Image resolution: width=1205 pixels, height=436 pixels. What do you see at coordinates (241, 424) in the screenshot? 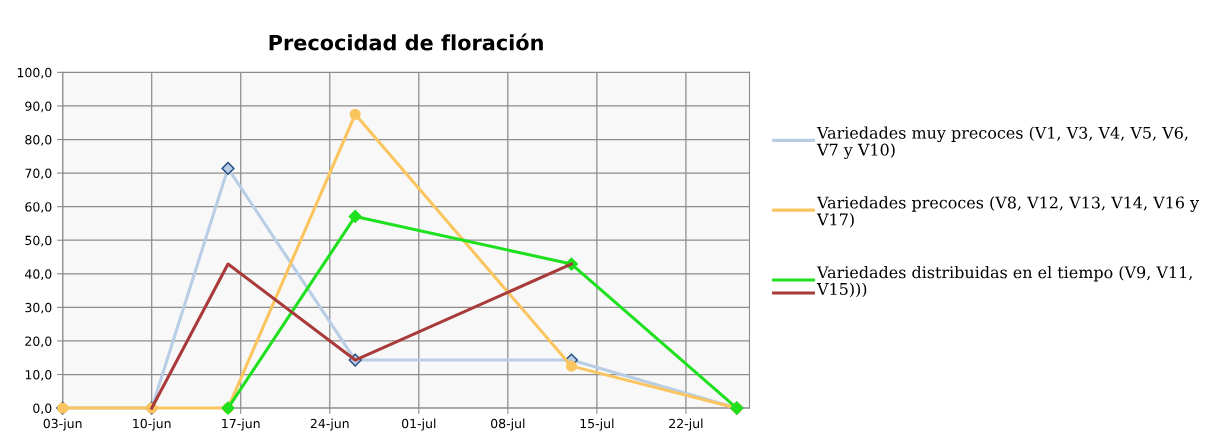
I see `x-tick-label: 17-jun` at bounding box center [241, 424].